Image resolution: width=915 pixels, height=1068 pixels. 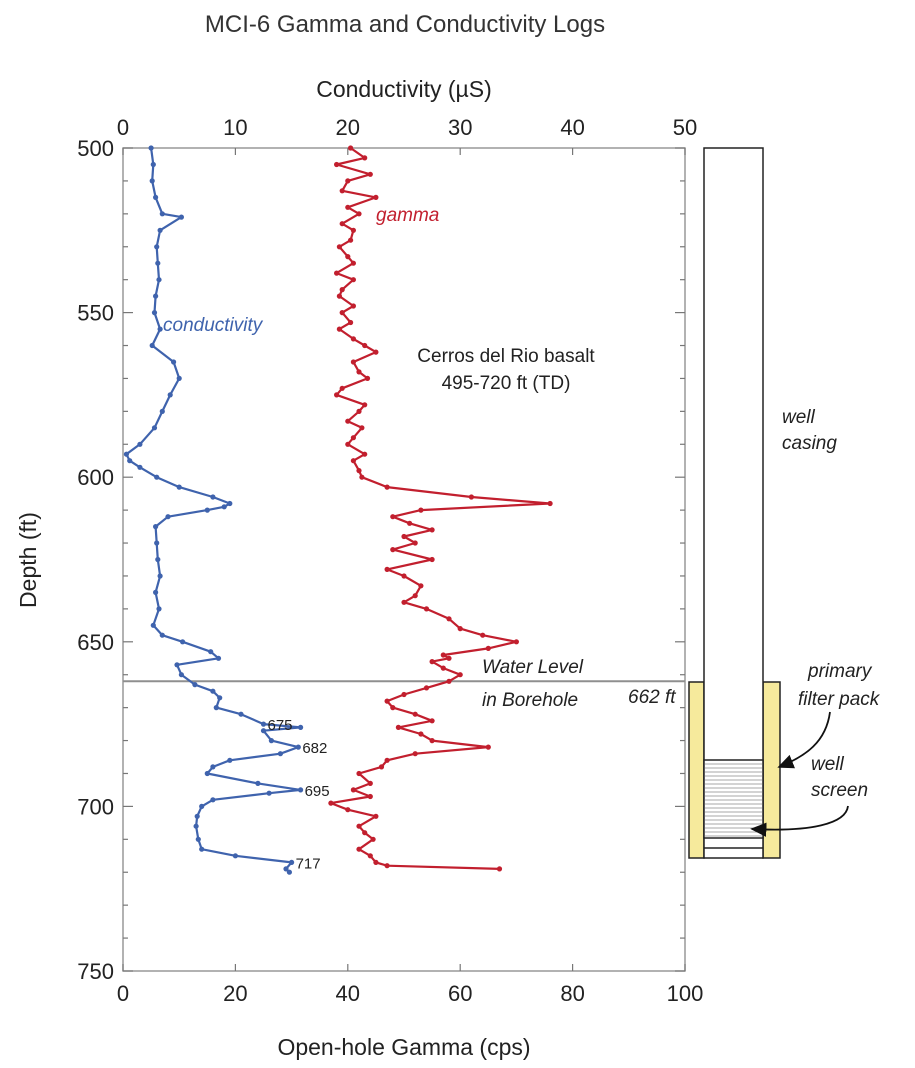 What do you see at coordinates (95, 642) in the screenshot?
I see `y-tick-label: 650` at bounding box center [95, 642].